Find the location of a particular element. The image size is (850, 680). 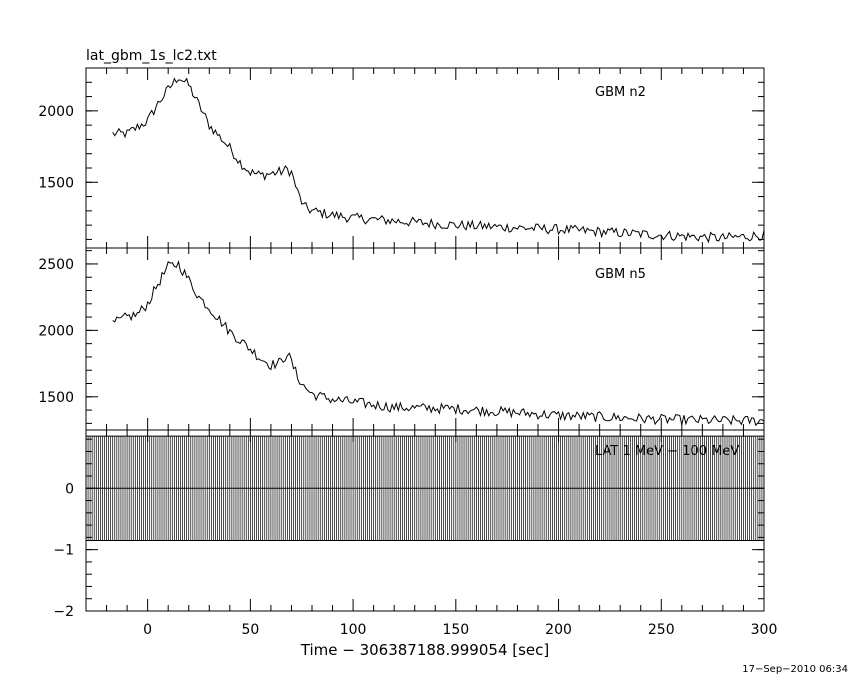

panel-annotation-gbm-n5: GBM n5 is located at coordinates (620, 274).